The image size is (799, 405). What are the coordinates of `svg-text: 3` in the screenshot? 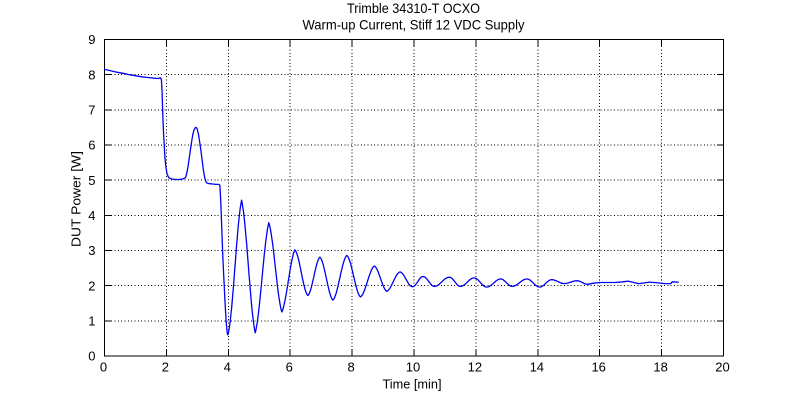 It's located at (91, 250).